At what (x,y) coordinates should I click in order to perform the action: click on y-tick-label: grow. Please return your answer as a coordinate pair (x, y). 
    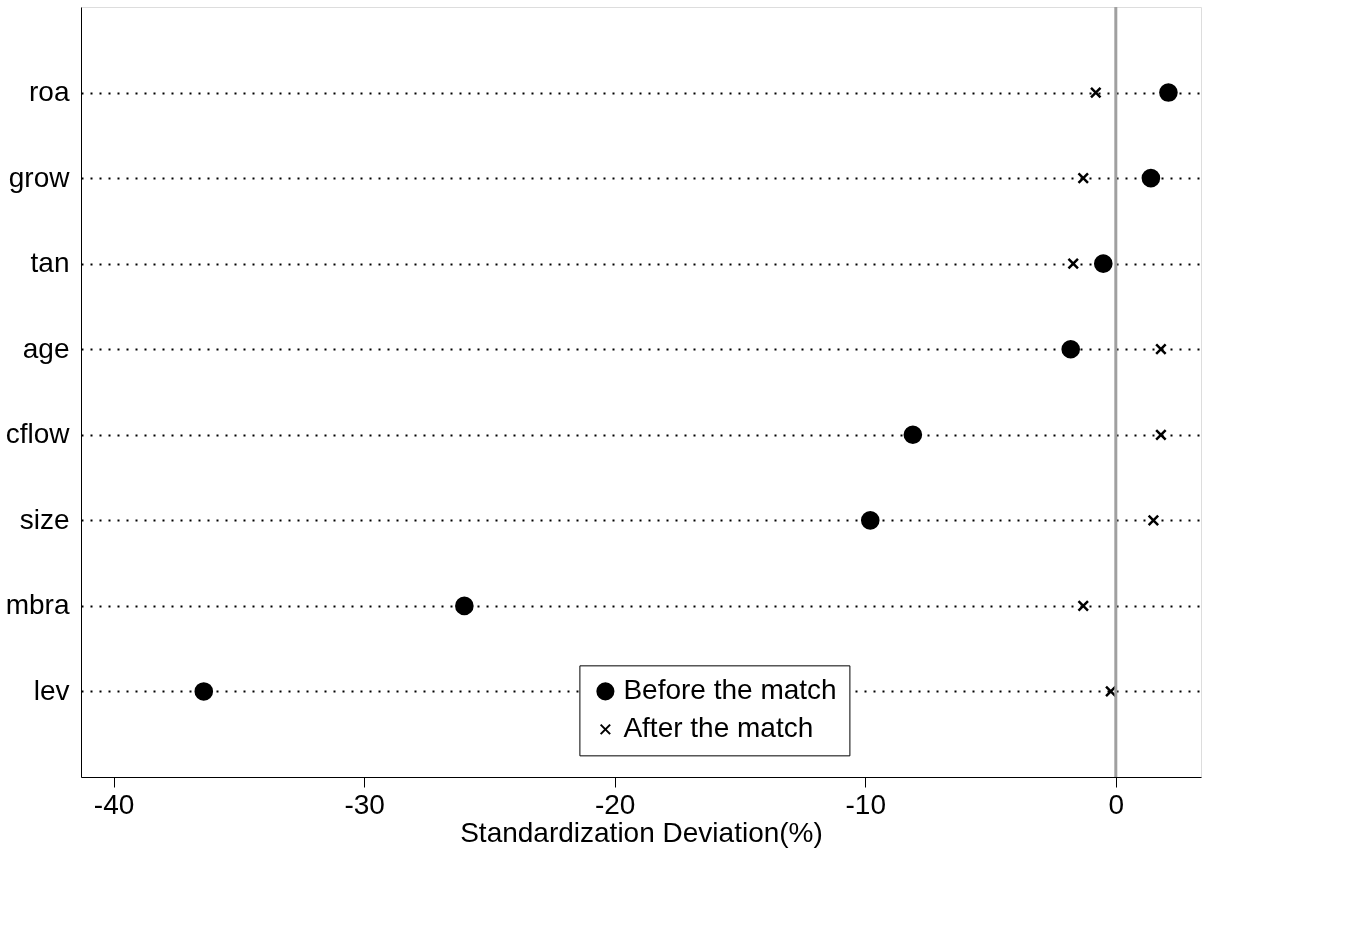
    Looking at the image, I should click on (39, 177).